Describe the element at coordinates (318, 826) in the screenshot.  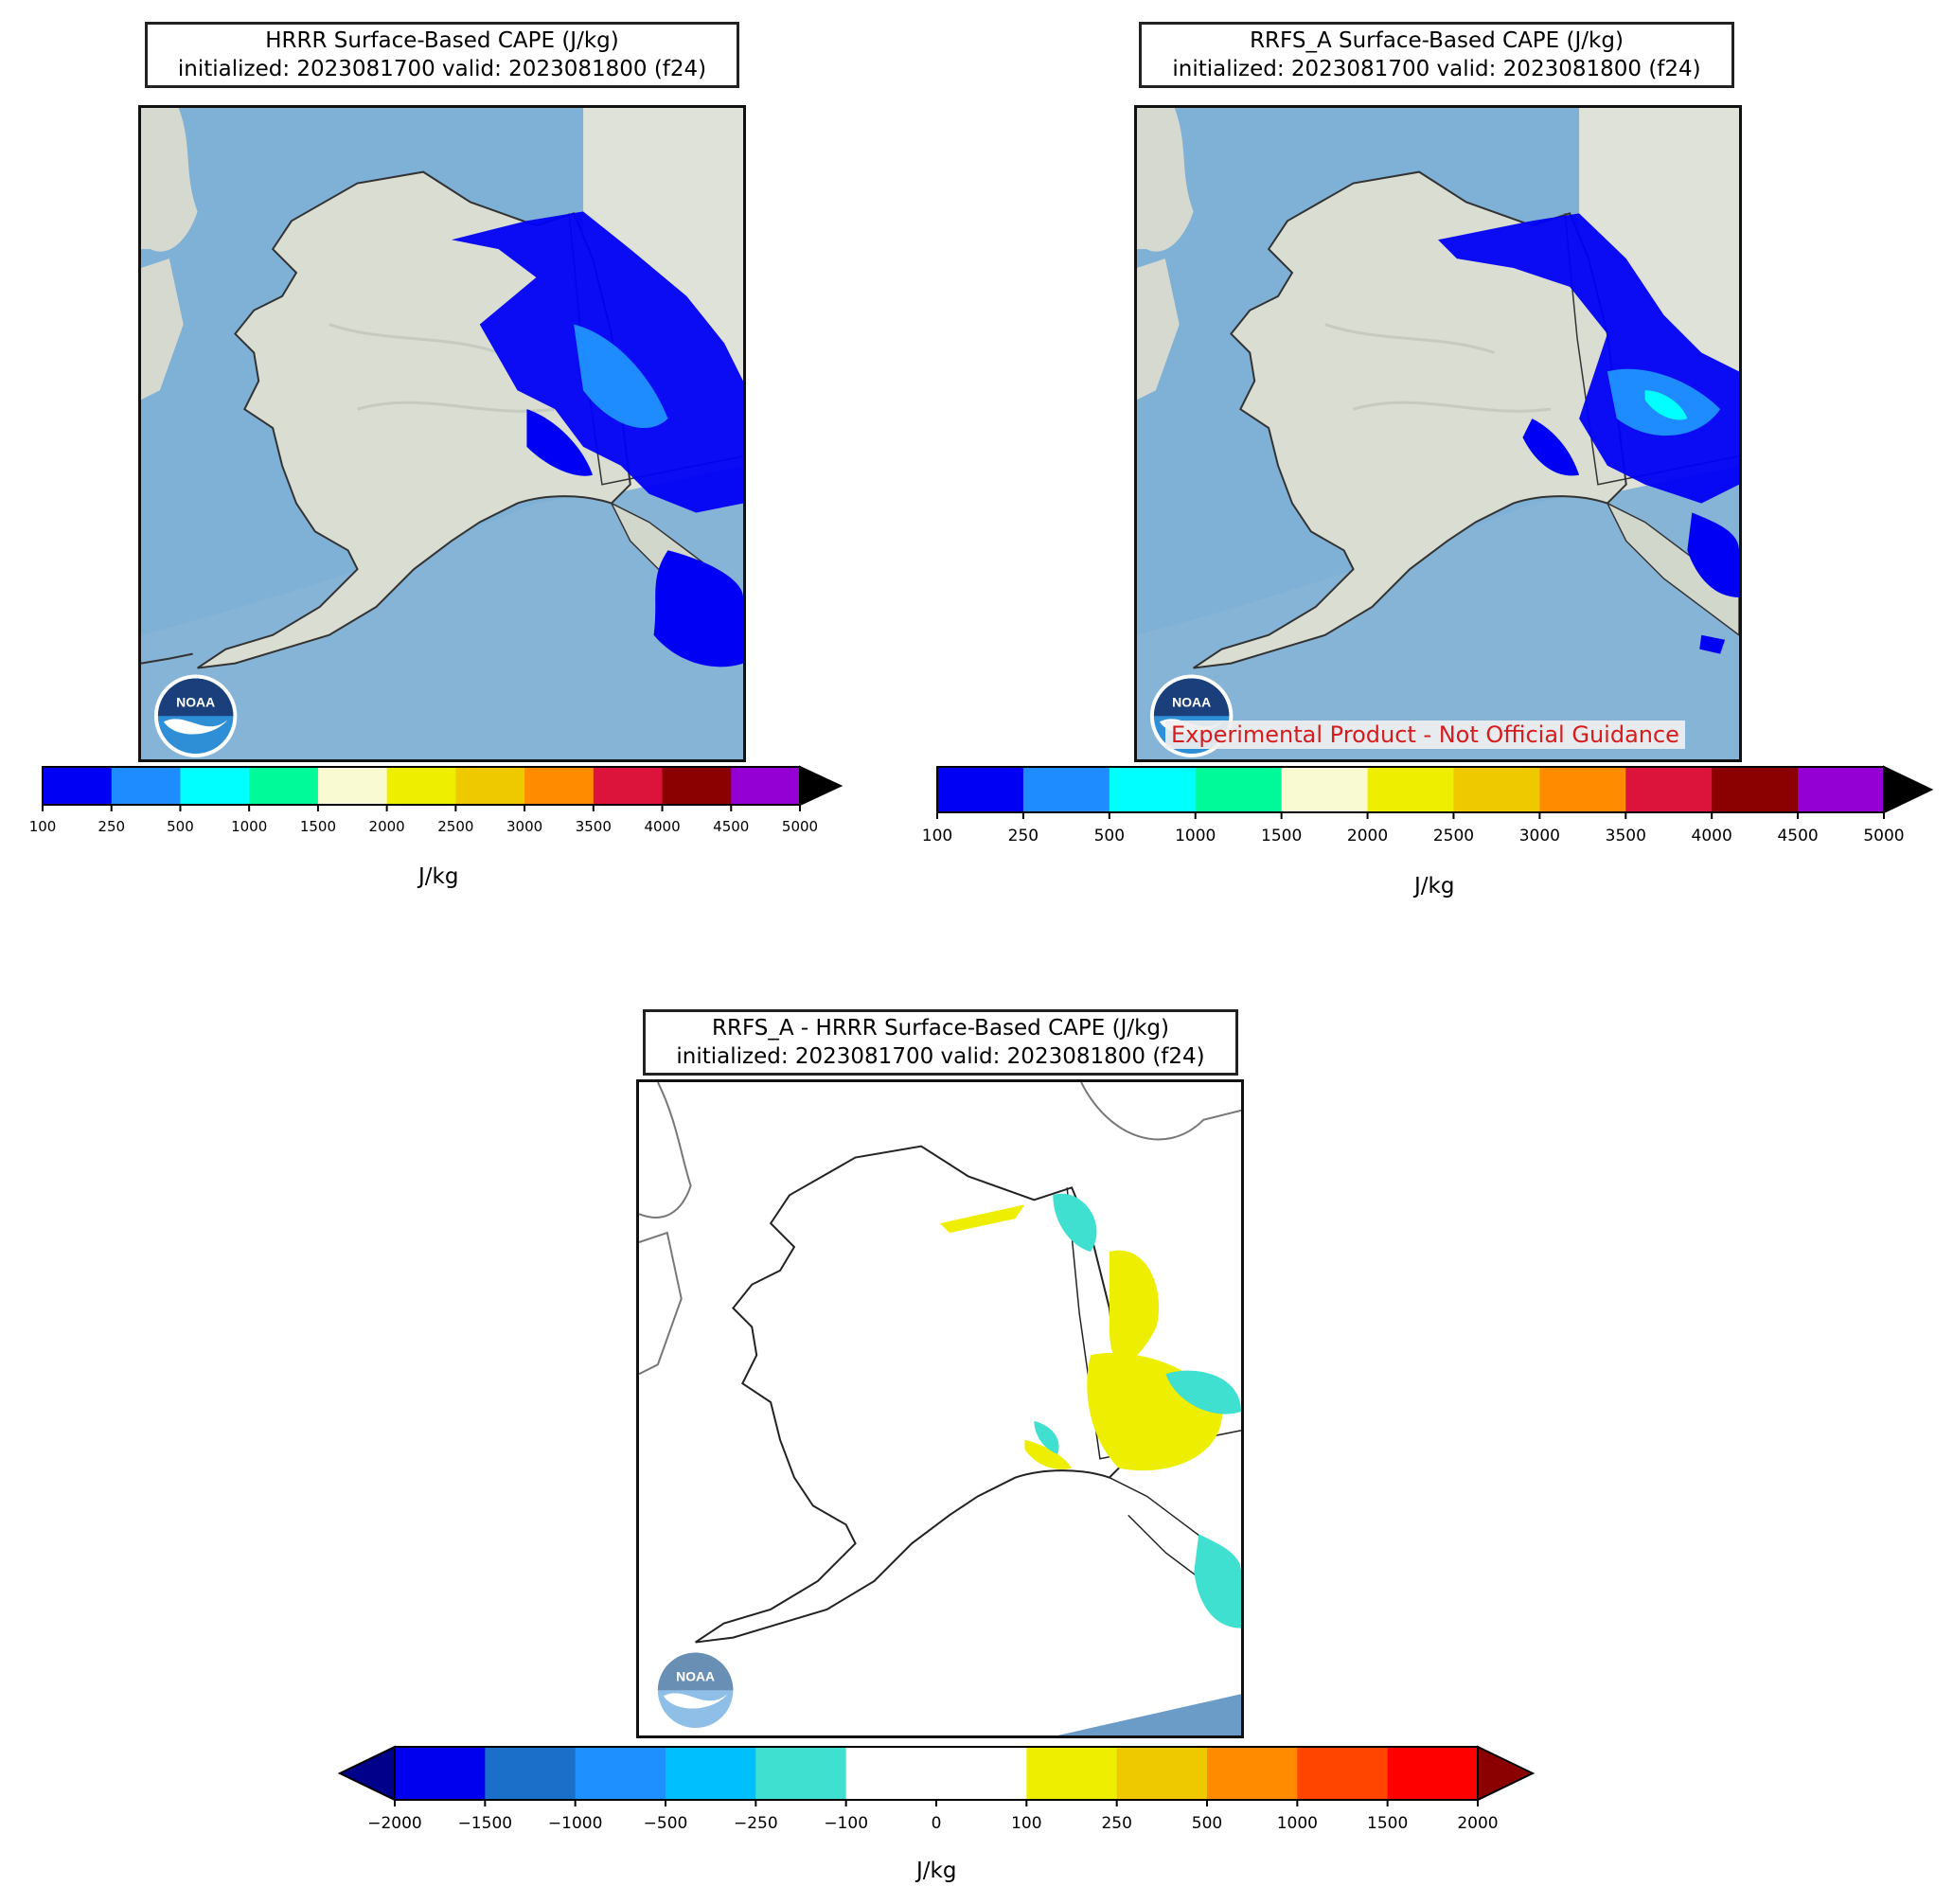
I see `colorbar-tick-label: 1500` at that location.